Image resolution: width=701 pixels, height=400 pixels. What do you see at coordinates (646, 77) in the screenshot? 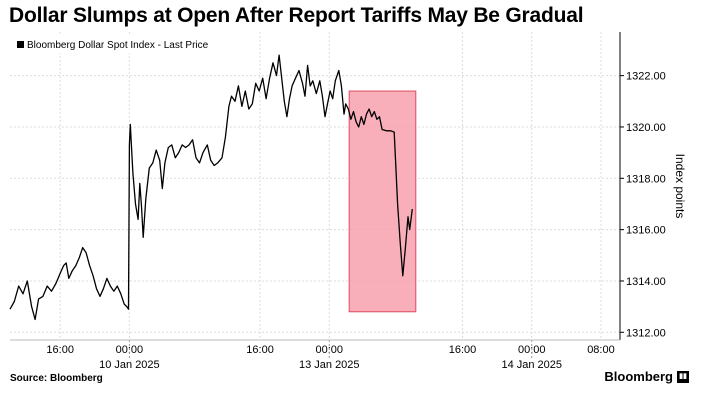
I see `y-tick-label: 1322.00` at bounding box center [646, 77].